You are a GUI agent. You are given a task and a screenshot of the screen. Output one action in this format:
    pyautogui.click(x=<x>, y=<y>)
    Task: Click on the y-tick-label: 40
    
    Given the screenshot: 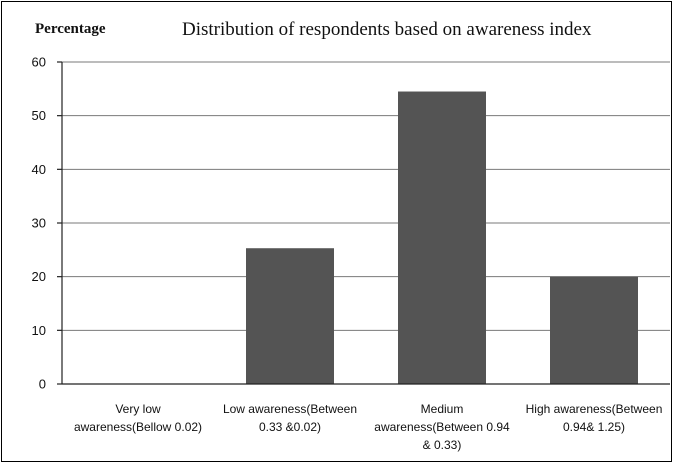 What is the action you would take?
    pyautogui.click(x=39, y=169)
    